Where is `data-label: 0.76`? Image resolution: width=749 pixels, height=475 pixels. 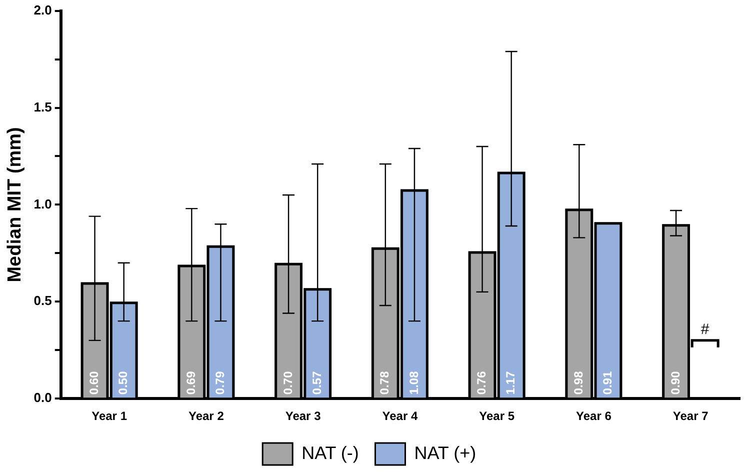 data-label: 0.76 is located at coordinates (481, 382).